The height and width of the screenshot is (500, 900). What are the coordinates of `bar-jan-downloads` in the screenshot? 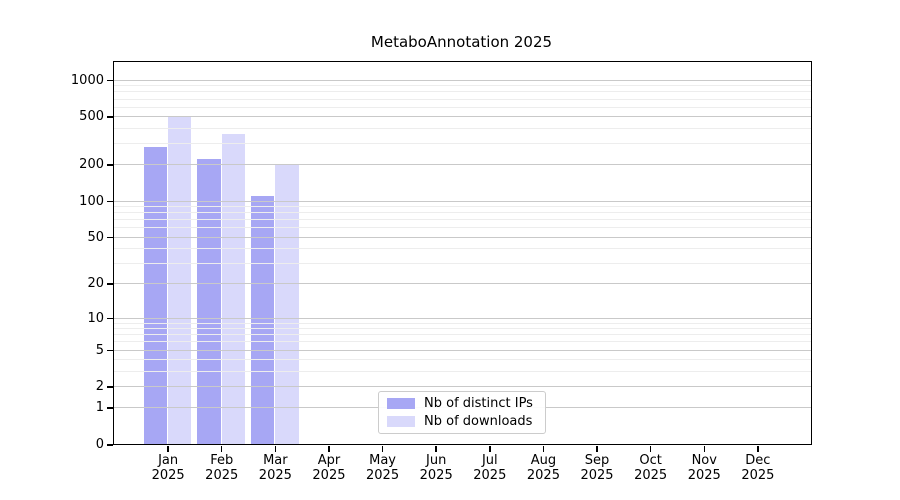 It's located at (180, 280).